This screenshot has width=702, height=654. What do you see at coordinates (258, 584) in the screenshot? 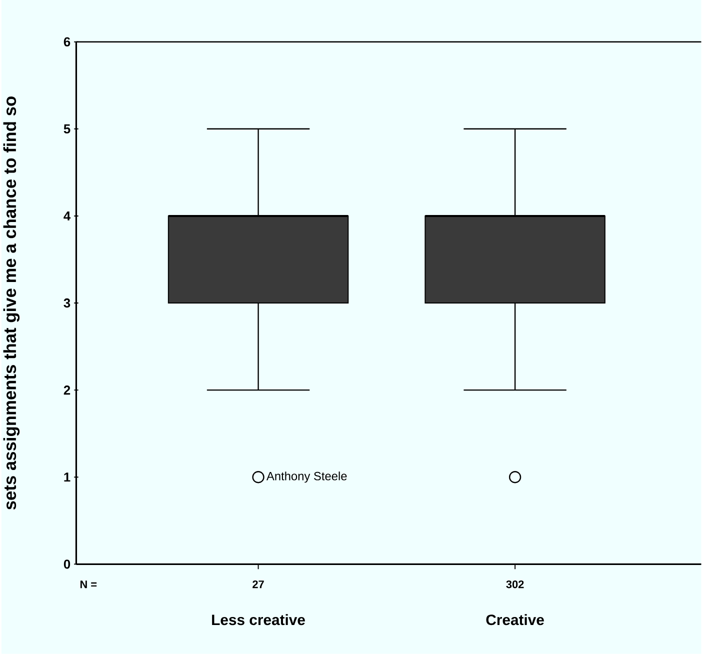
I see `text: 27` at bounding box center [258, 584].